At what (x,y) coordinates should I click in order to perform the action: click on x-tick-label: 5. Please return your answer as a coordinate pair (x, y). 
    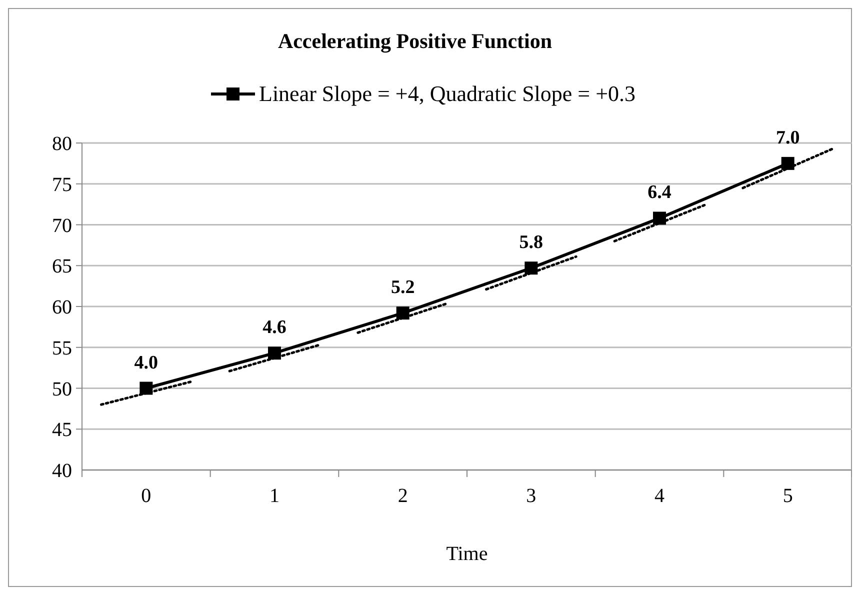
    Looking at the image, I should click on (787, 496).